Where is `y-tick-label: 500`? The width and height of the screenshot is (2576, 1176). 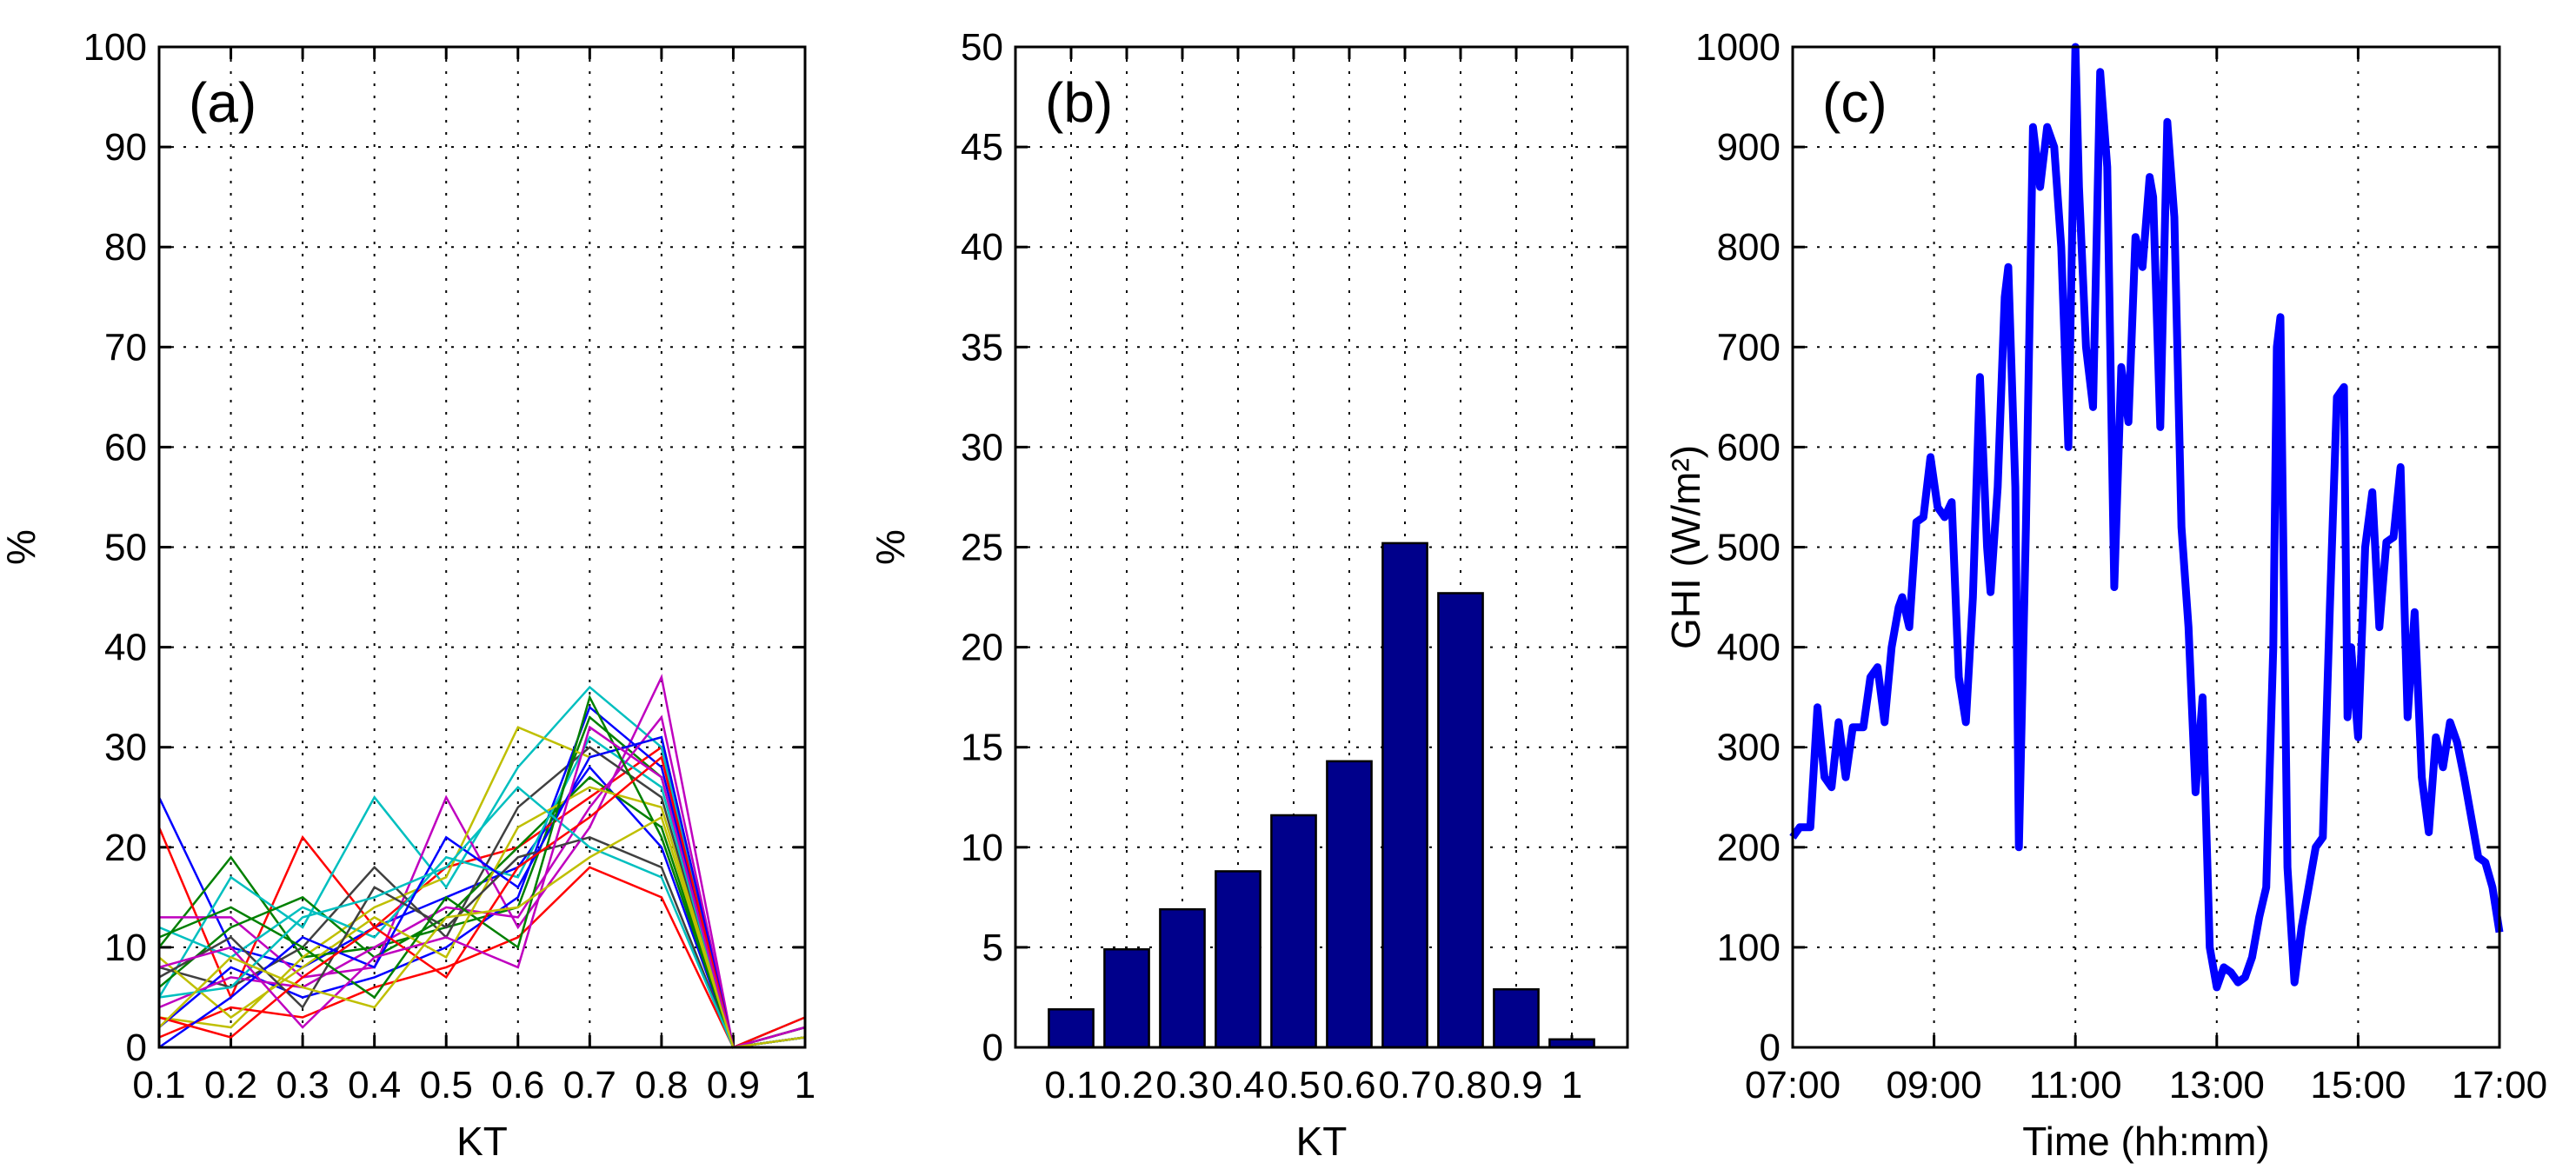 y-tick-label: 500 is located at coordinates (1749, 548).